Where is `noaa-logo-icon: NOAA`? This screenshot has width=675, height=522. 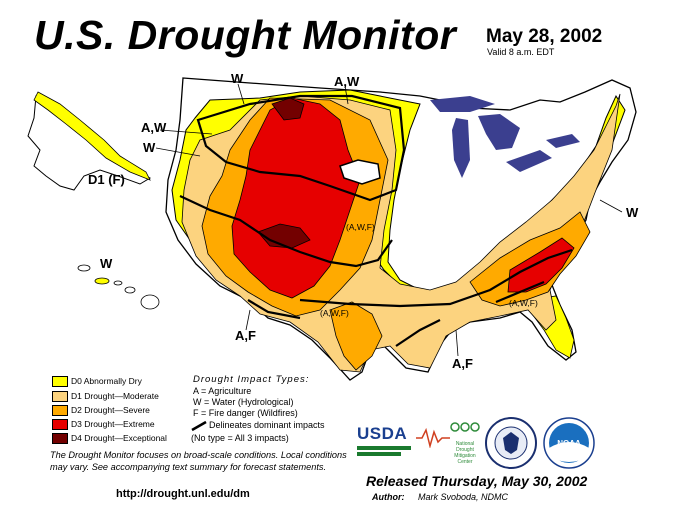 noaa-logo-icon: NOAA is located at coordinates (569, 443).